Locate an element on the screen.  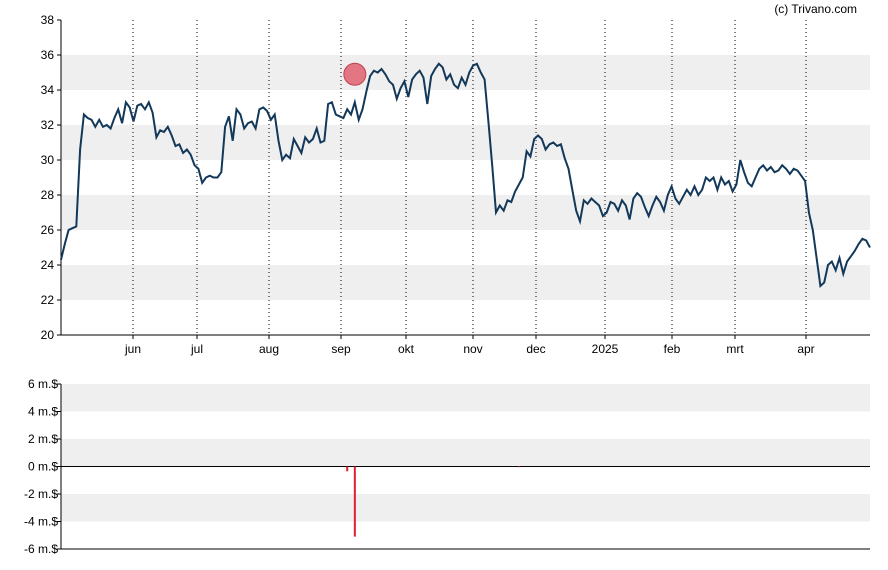
price-x-tick-label: feb is located at coordinates (672, 349).